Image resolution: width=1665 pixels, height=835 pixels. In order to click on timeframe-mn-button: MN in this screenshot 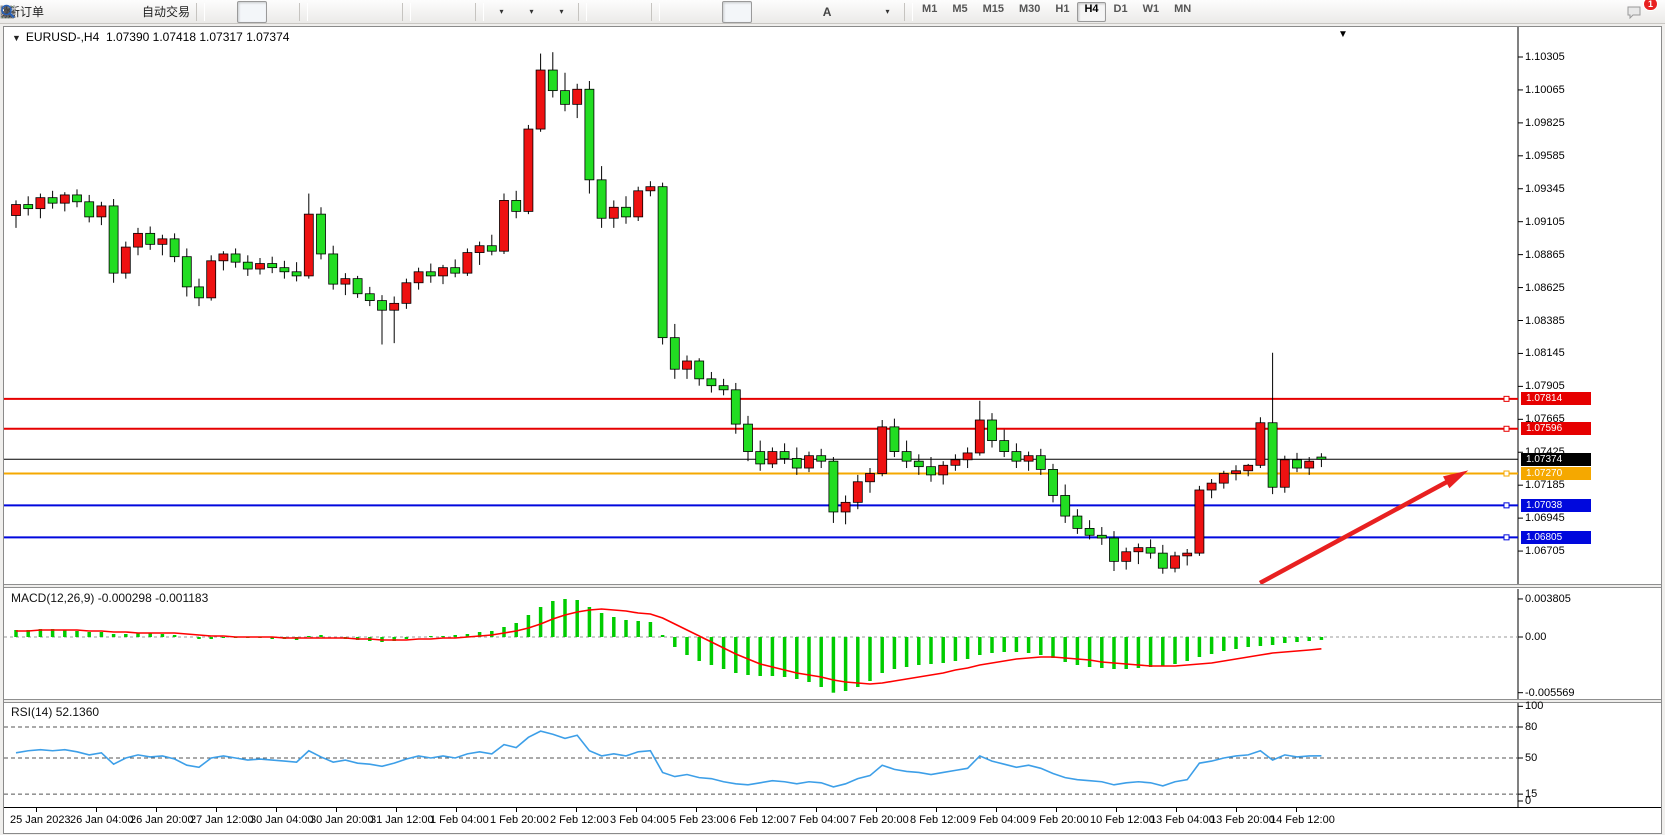, I will do `click(1183, 8)`.